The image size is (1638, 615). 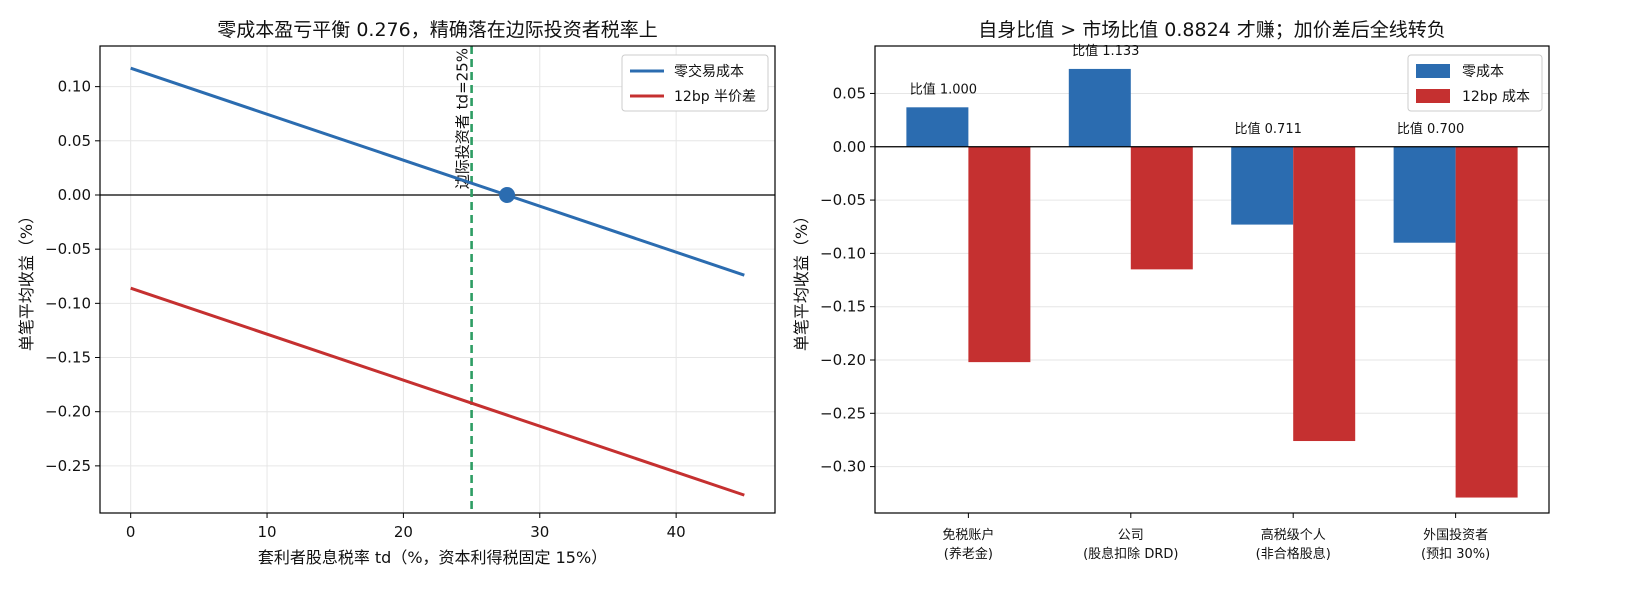 What do you see at coordinates (1293, 554) in the screenshot?
I see `category-label: (非合格股息)` at bounding box center [1293, 554].